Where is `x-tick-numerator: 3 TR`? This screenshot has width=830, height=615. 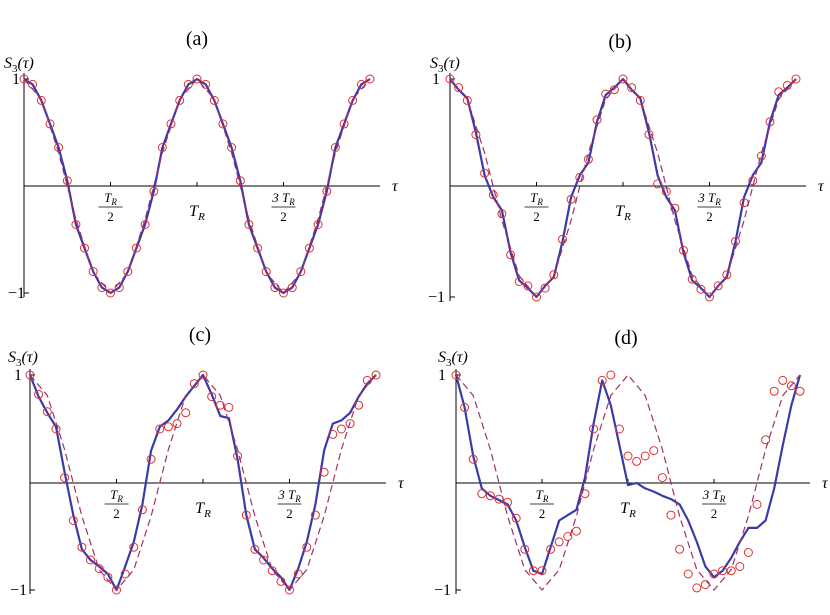 x-tick-numerator: 3 TR is located at coordinates (289, 495).